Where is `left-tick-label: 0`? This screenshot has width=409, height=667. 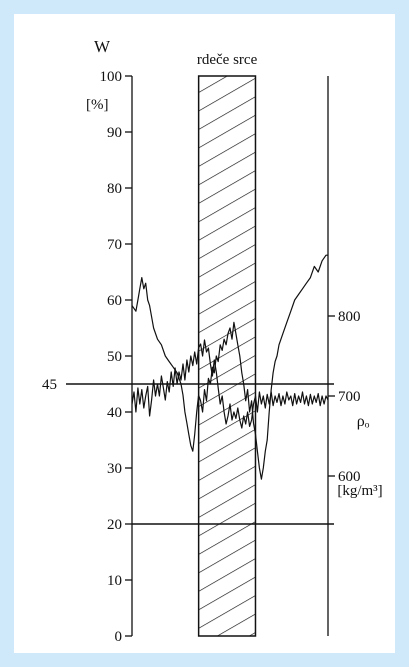 left-tick-label: 0 is located at coordinates (119, 637).